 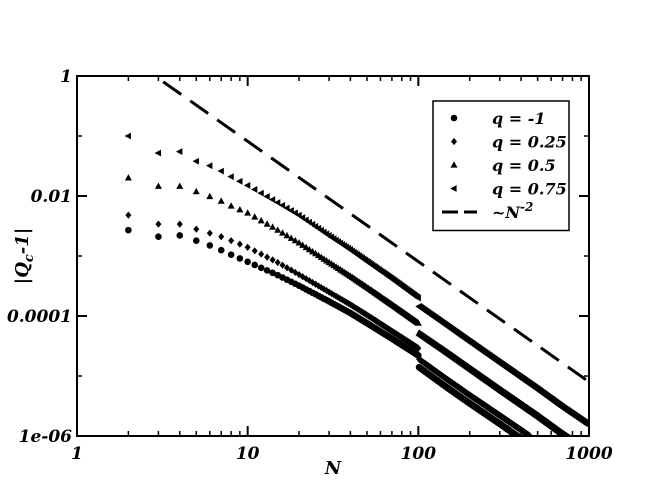 I want to click on legend-entry-5: ~N-2, so click(x=512, y=211).